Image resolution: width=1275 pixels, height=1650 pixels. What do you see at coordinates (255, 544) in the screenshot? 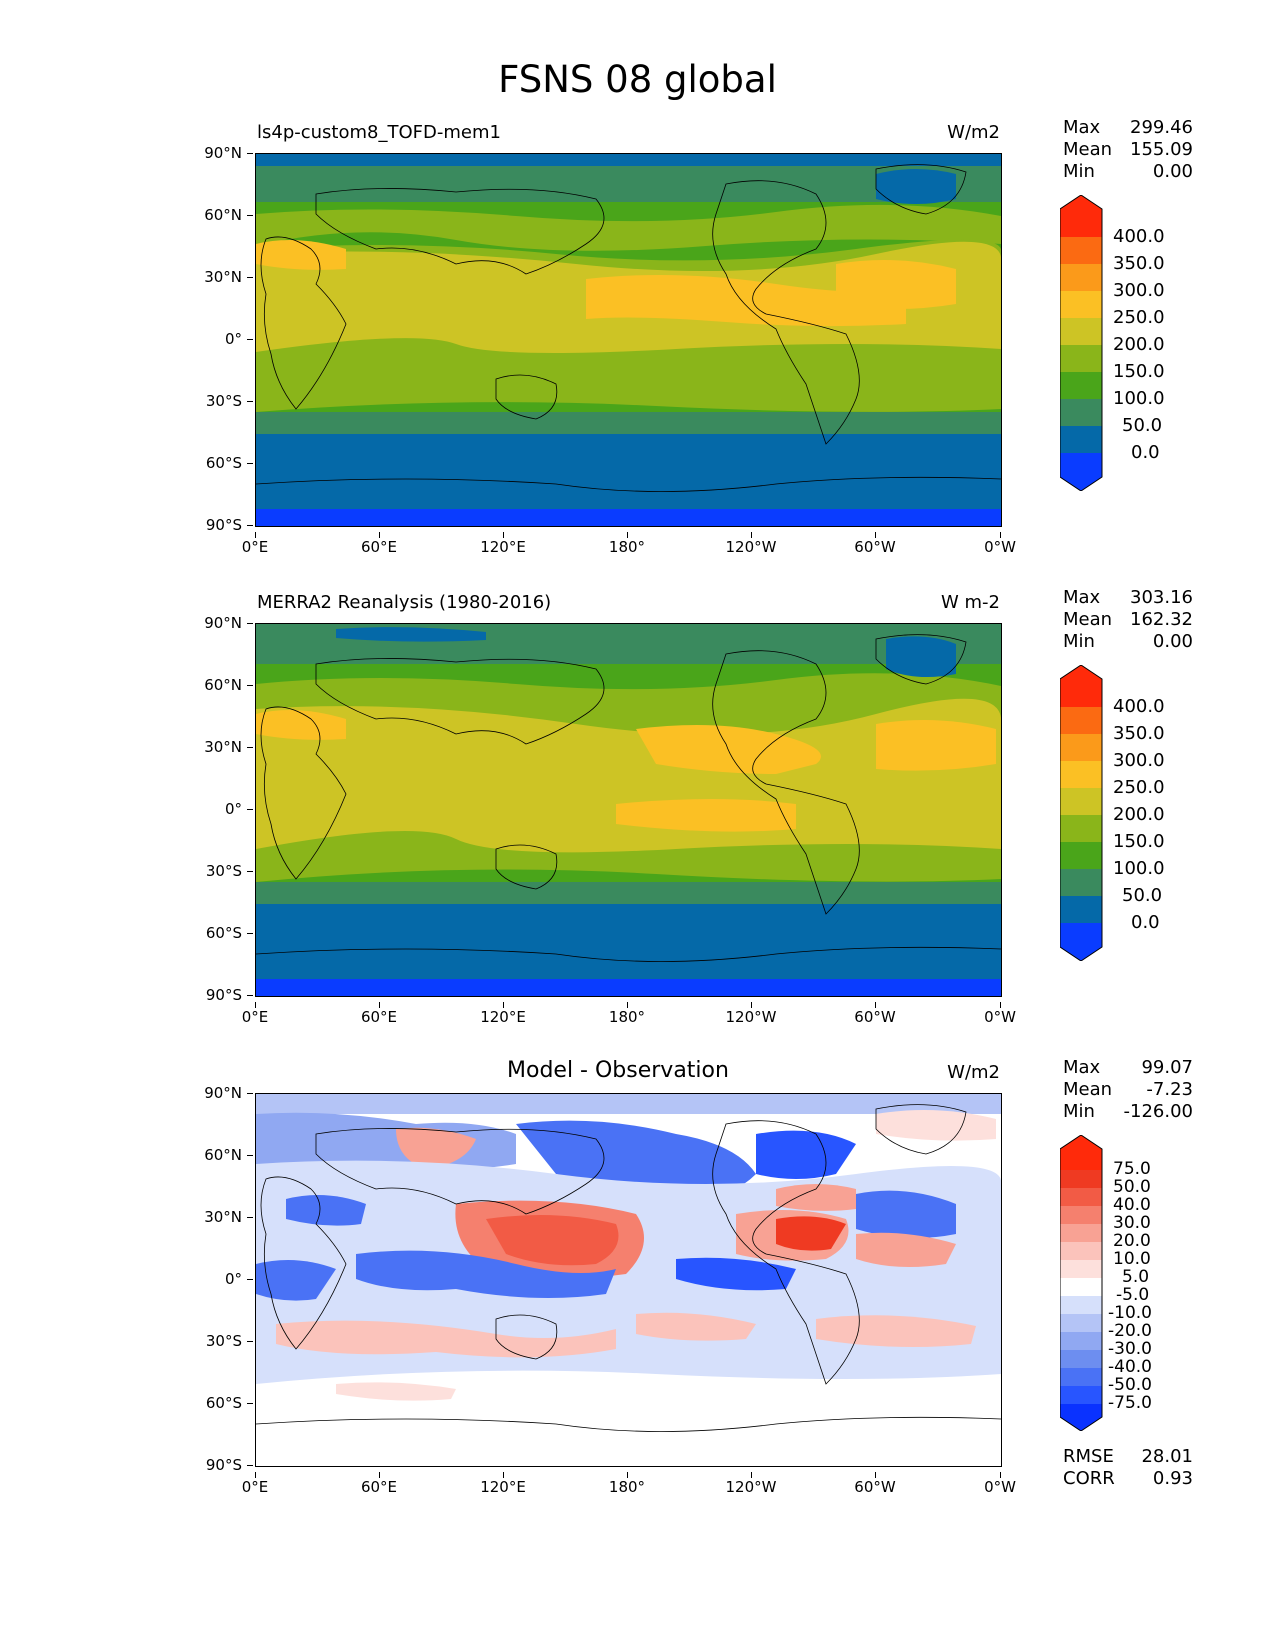
I see `panel1-xtick: 0°E` at bounding box center [255, 544].